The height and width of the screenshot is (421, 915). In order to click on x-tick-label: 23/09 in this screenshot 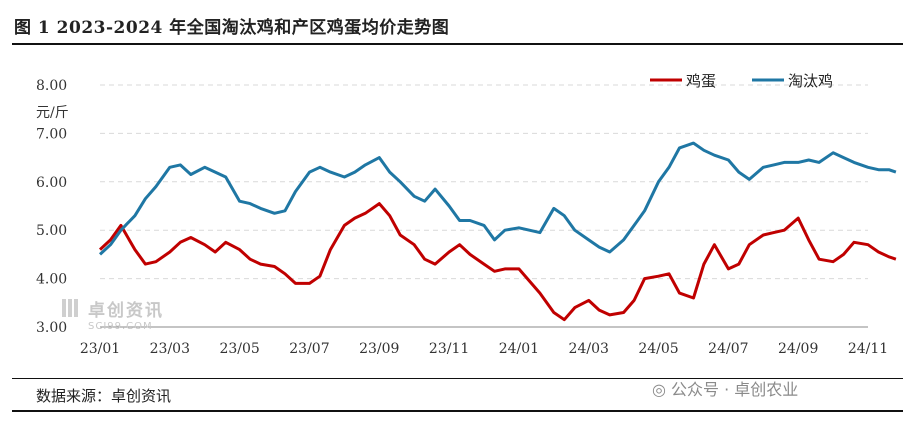, I will do `click(379, 349)`.